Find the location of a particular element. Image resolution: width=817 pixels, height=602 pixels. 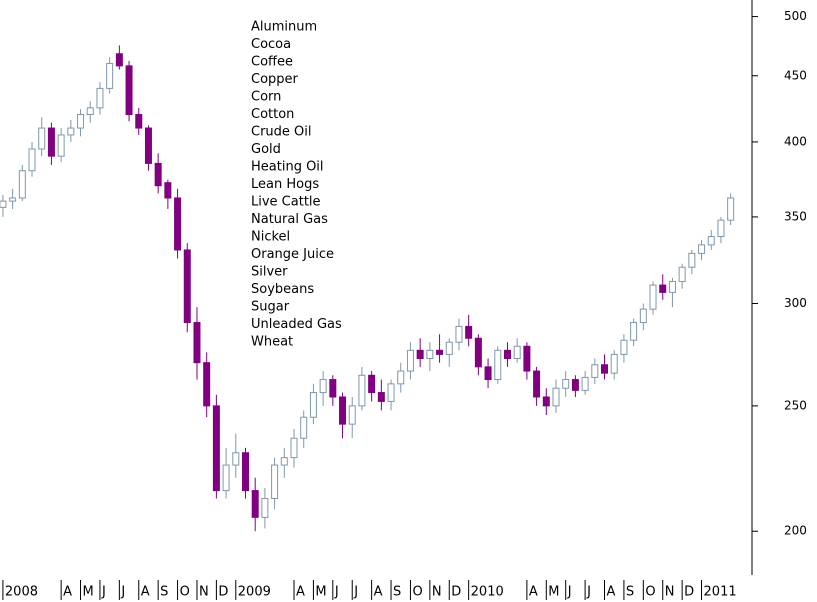

y-tick-label: 400 is located at coordinates (795, 141).